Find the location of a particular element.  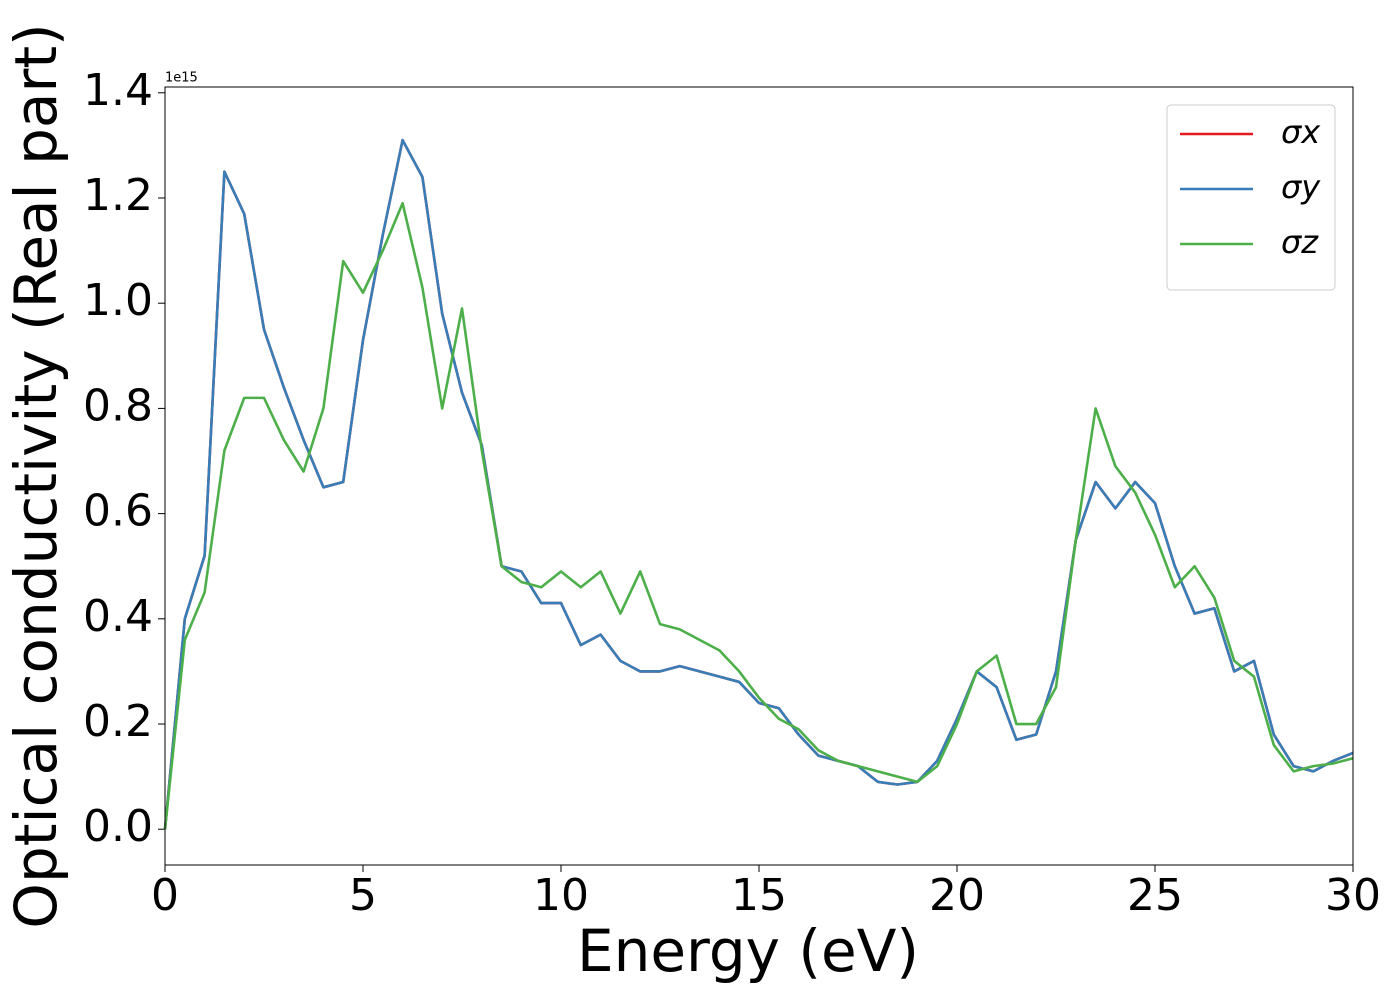

legend-label: σy is located at coordinates (1301, 187).